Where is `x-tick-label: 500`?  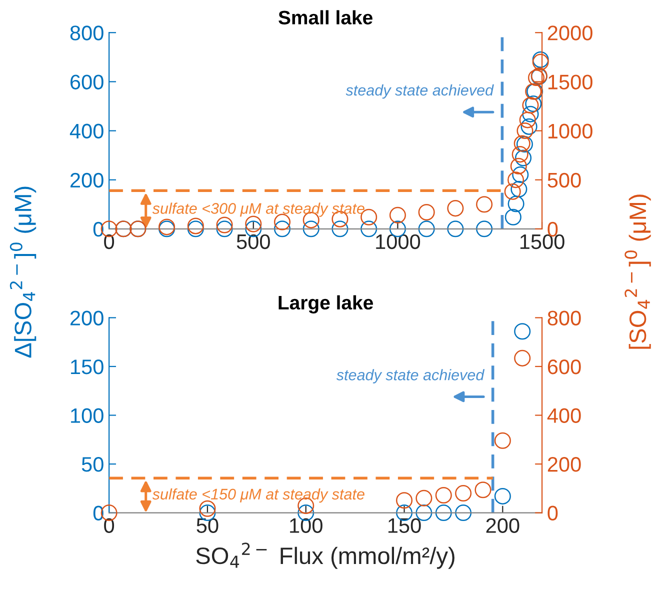
x-tick-label: 500 is located at coordinates (253, 242).